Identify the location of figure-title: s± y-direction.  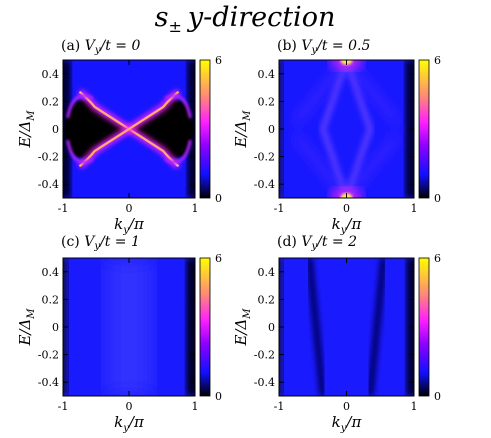
(245, 19).